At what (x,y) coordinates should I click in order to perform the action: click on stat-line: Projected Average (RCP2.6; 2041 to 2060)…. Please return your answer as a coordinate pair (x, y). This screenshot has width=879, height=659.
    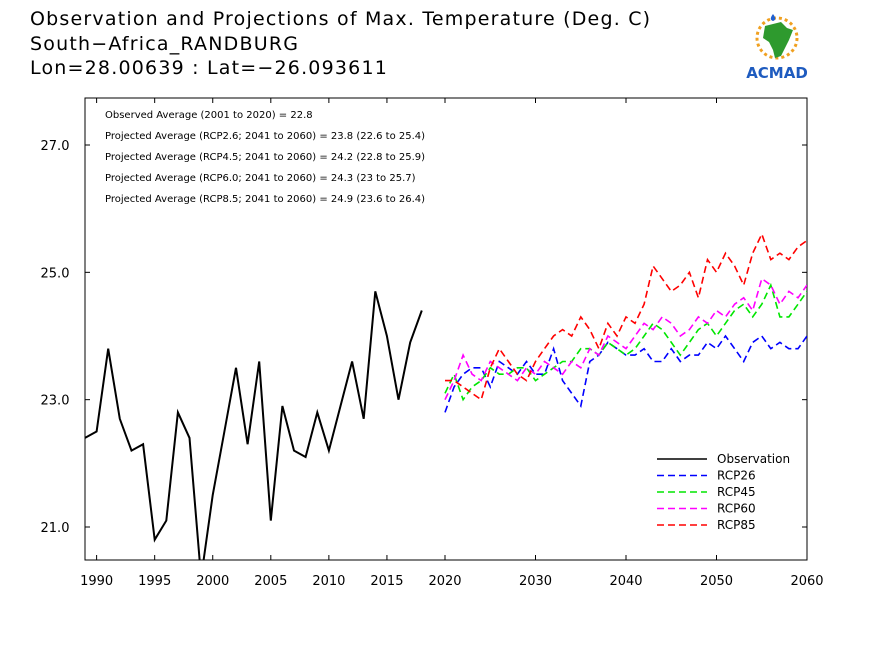
    Looking at the image, I should click on (265, 136).